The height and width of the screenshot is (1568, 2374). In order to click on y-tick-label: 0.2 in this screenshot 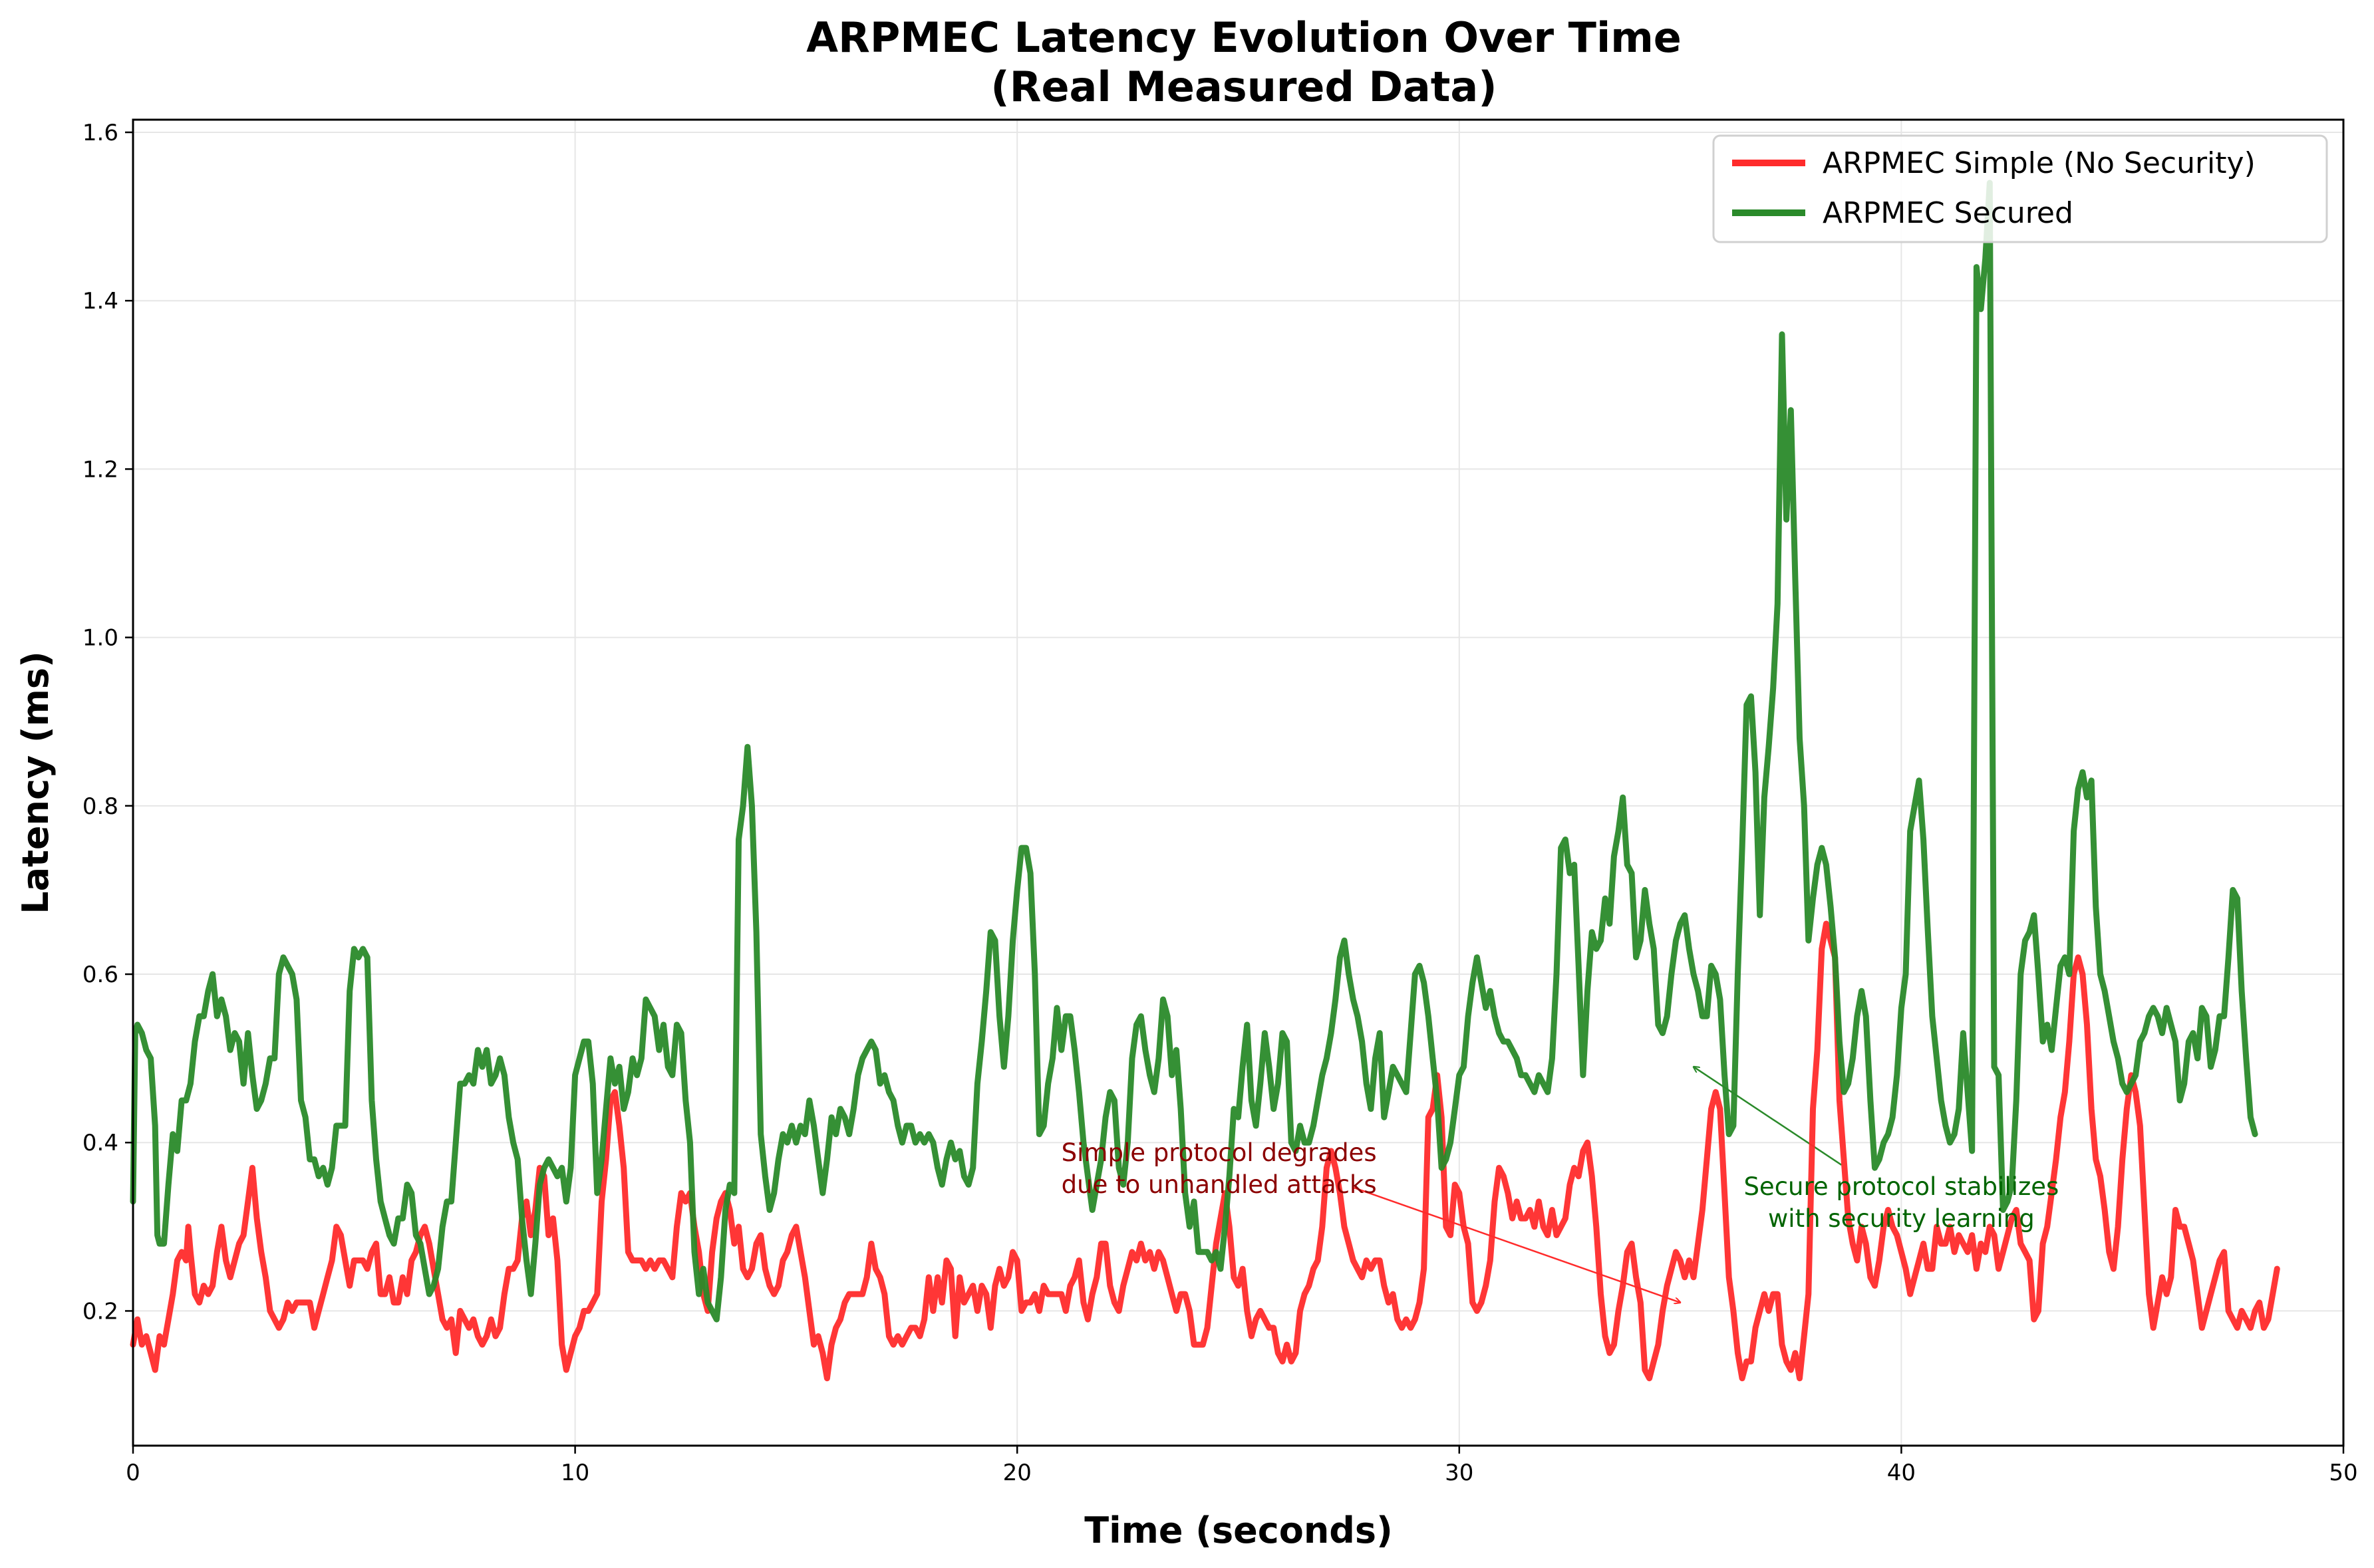, I will do `click(100, 1311)`.